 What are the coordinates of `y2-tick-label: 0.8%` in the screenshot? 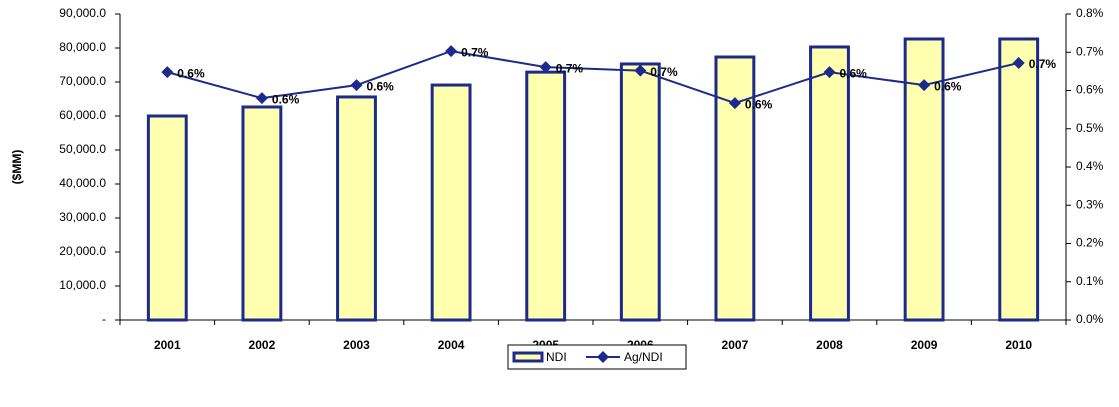 It's located at (1090, 13).